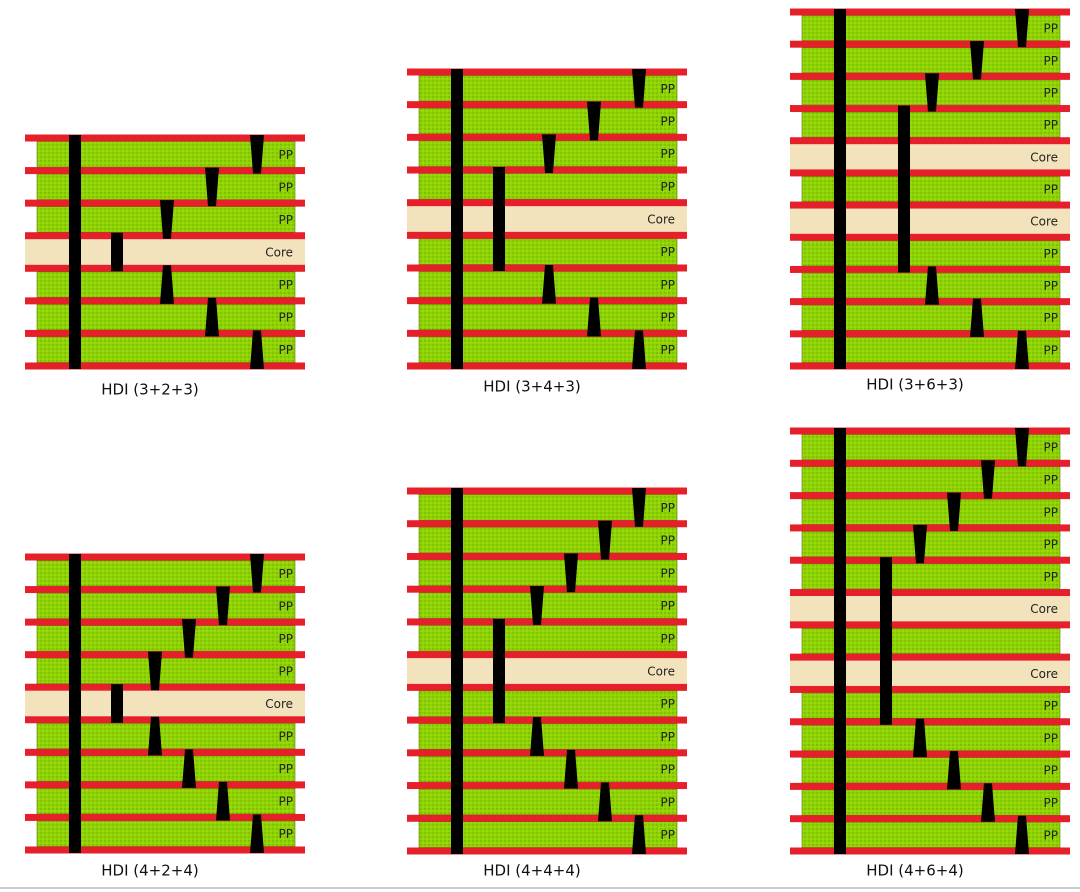 This screenshot has height=892, width=1080. What do you see at coordinates (532, 387) in the screenshot?
I see `stackup-caption: HDI (3+4+3)` at bounding box center [532, 387].